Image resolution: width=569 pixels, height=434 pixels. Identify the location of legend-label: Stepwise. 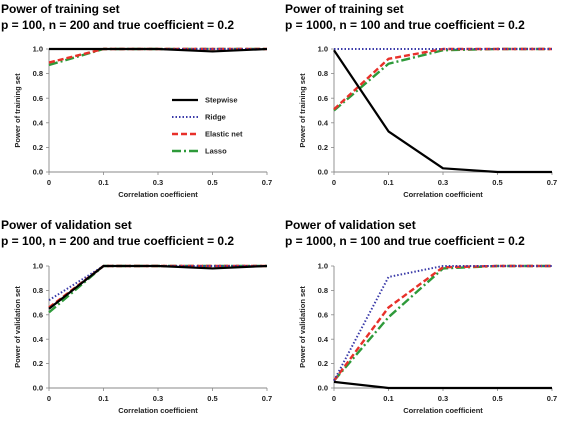
(221, 100).